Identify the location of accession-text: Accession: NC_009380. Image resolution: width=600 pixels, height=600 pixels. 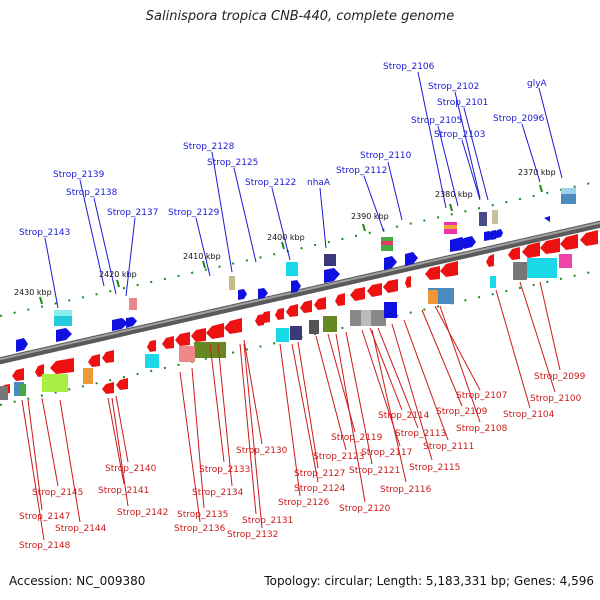
(77, 581).